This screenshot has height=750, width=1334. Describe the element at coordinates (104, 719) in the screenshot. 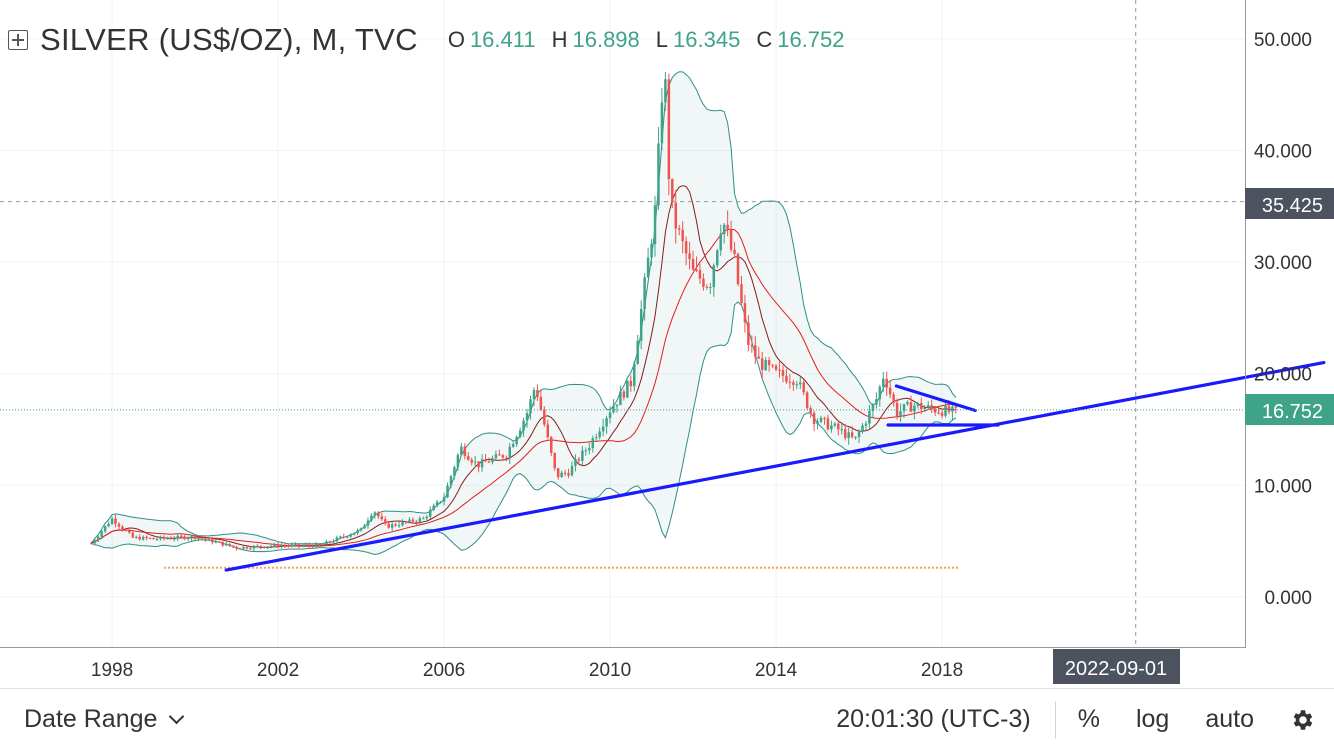

I see `date-range-button: Date Range` at that location.